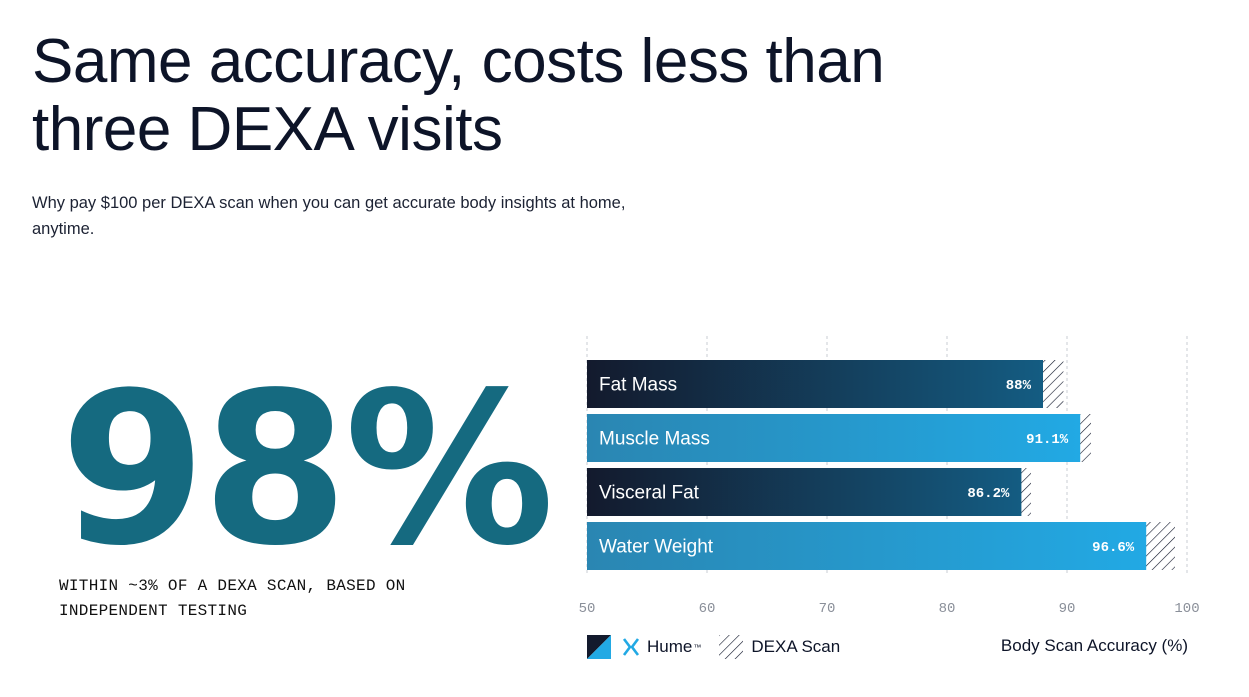 The image size is (1249, 697). Describe the element at coordinates (707, 609) in the screenshot. I see `x-tick-label: 60` at that location.